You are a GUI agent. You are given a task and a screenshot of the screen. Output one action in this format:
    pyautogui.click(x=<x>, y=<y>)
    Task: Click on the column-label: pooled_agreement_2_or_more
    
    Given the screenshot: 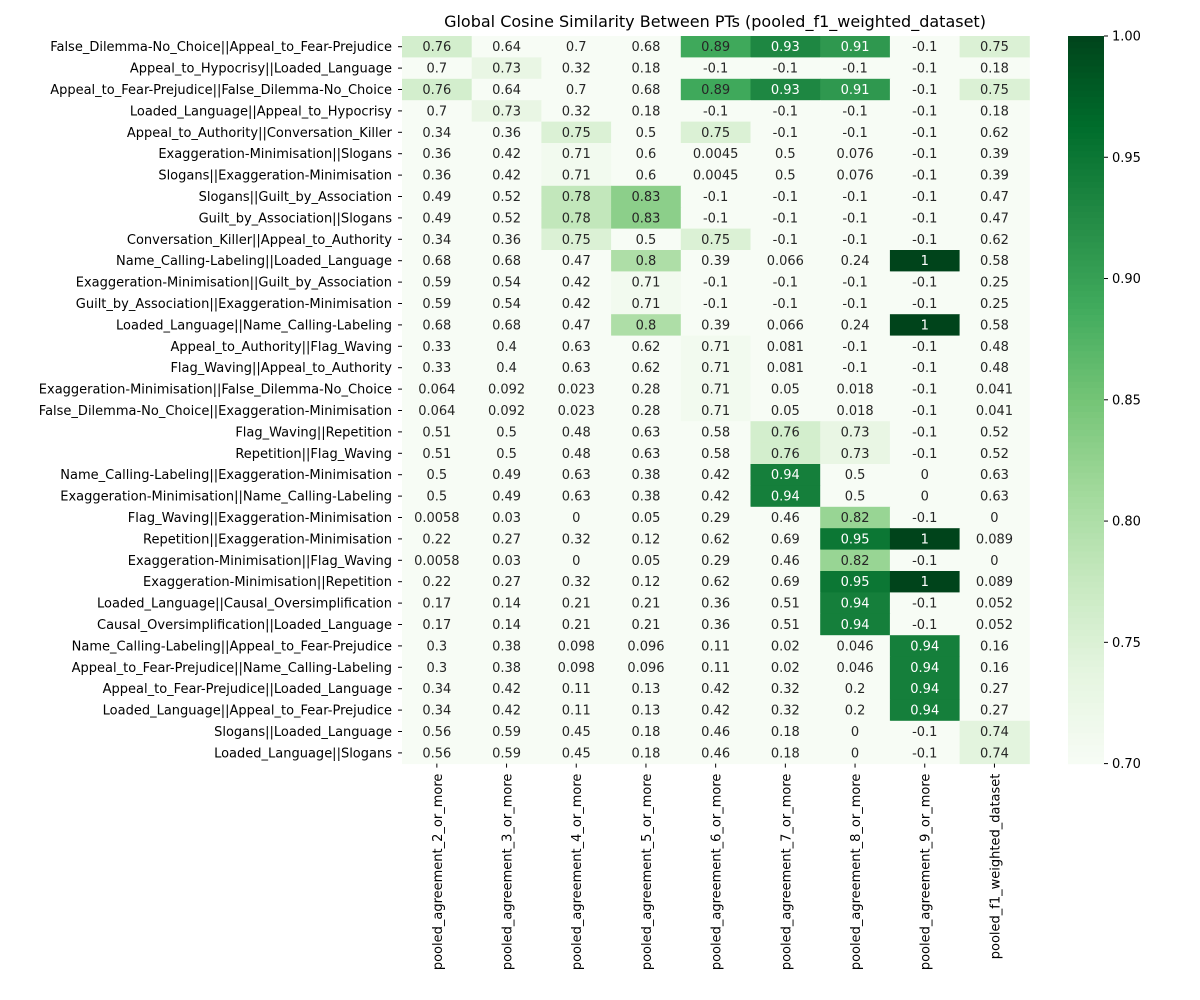 What is the action you would take?
    pyautogui.click(x=438, y=872)
    